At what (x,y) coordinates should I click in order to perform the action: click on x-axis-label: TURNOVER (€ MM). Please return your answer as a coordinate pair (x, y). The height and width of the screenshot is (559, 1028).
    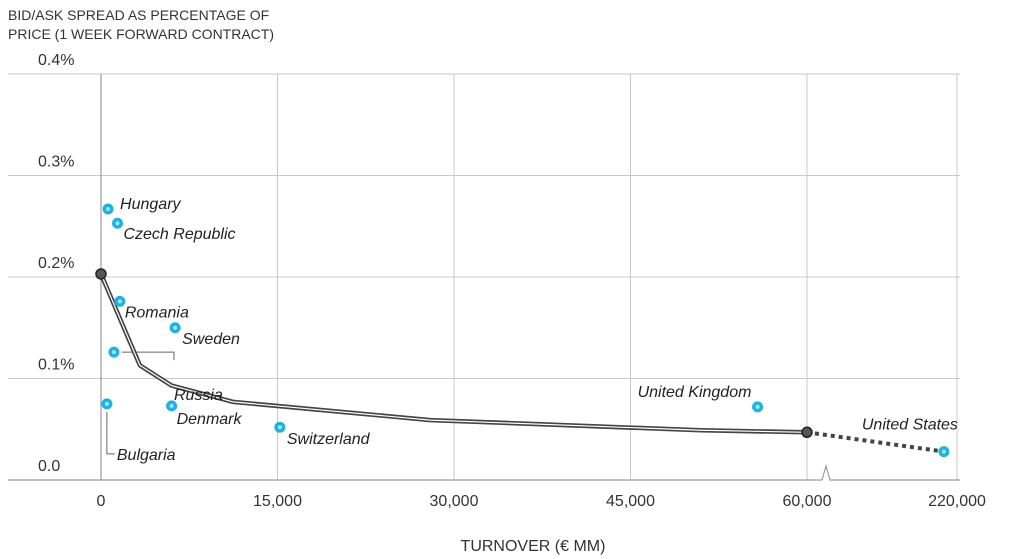
    Looking at the image, I should click on (533, 546).